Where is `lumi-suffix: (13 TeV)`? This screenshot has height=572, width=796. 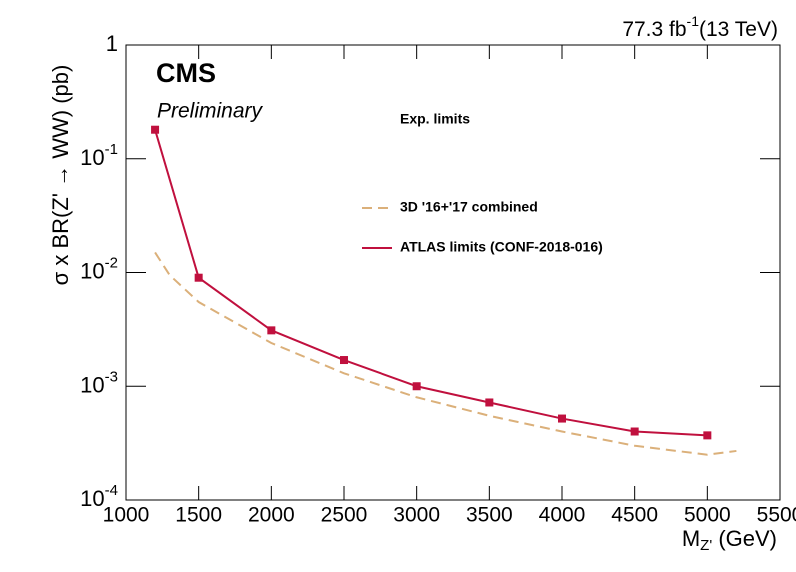 lumi-suffix: (13 TeV) is located at coordinates (738, 29).